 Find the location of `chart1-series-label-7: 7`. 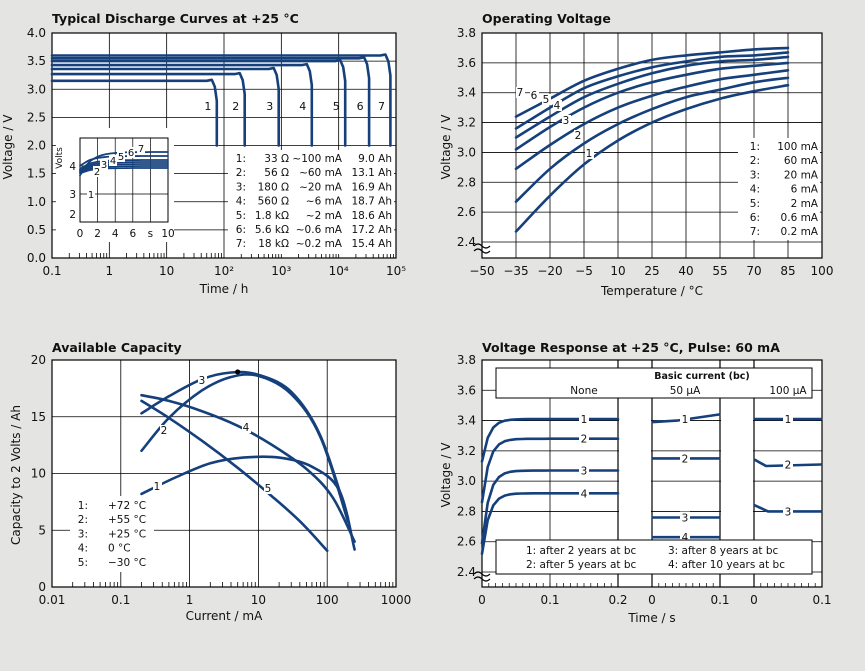

chart1-series-label-7: 7 is located at coordinates (381, 106).